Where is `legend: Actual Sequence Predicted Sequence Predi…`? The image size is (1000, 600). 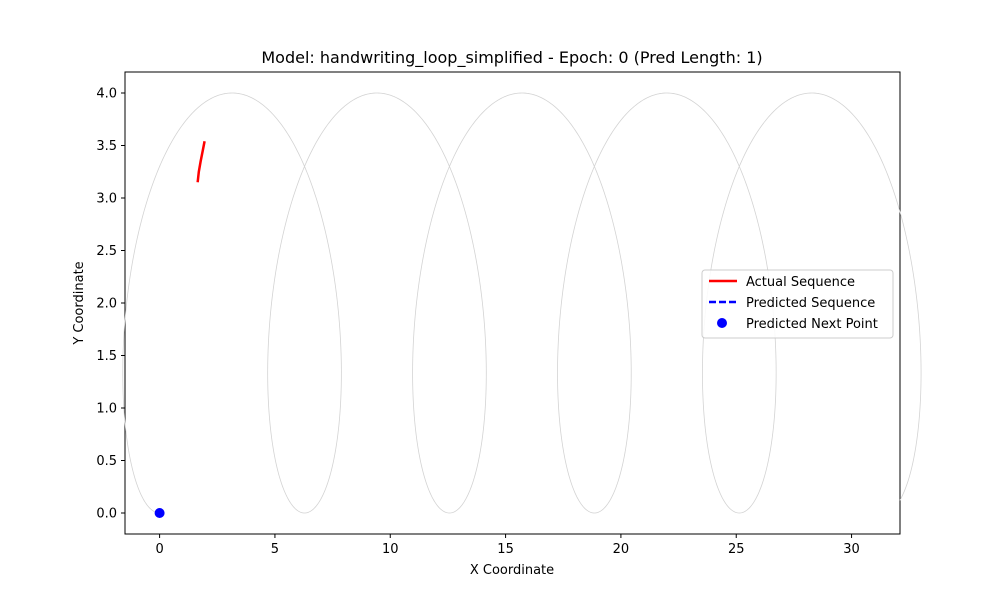
legend: Actual Sequence Predicted Sequence Predi… is located at coordinates (797, 304).